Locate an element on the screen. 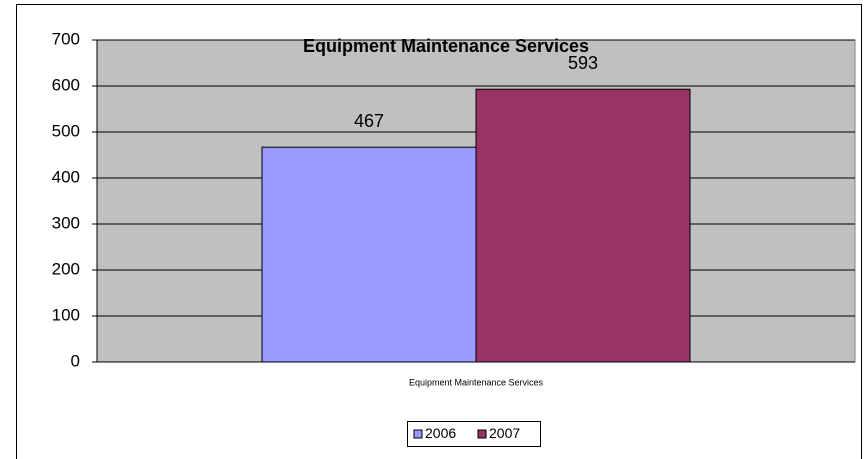 The height and width of the screenshot is (459, 868). y-tick-label: 100 is located at coordinates (66, 314).